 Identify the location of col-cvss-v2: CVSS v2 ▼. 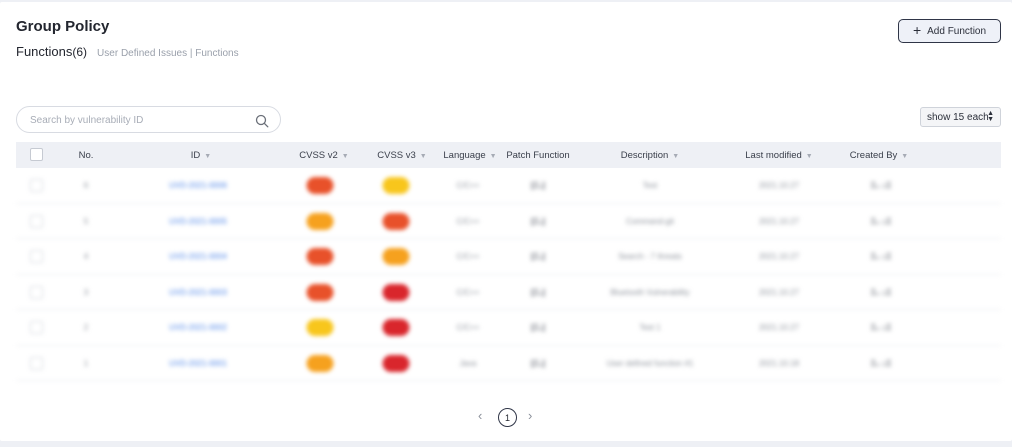
(324, 155).